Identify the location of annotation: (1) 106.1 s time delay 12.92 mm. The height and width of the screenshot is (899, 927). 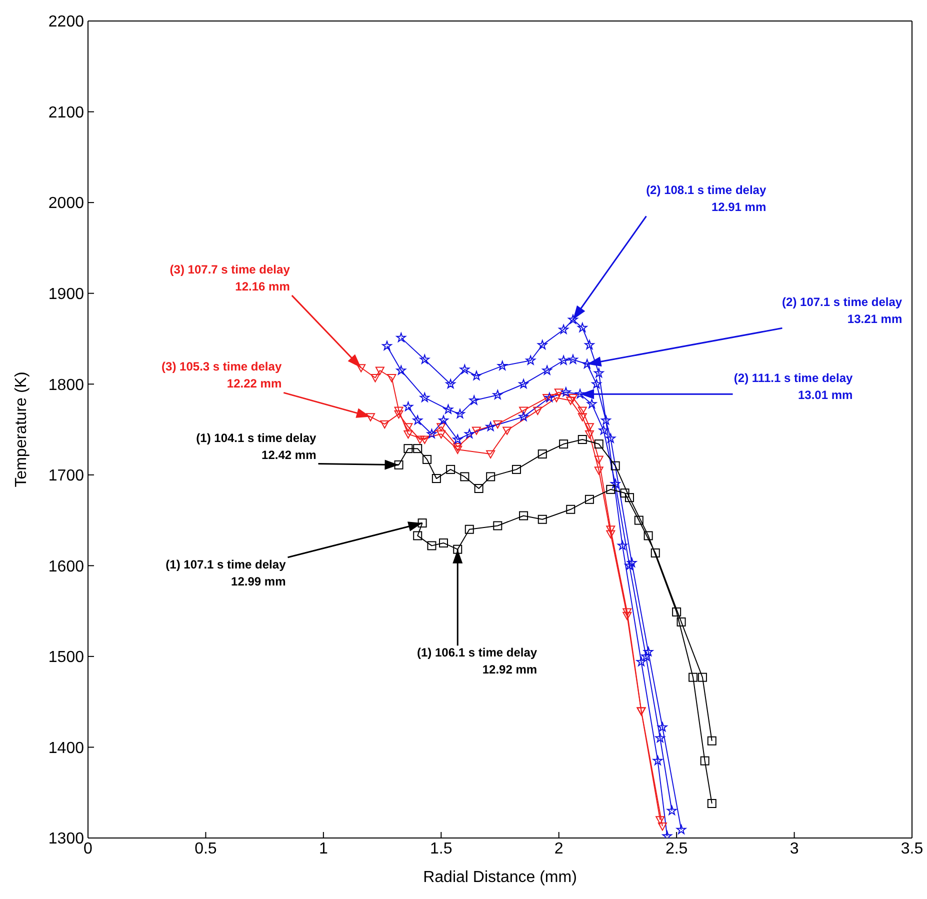
(477, 661).